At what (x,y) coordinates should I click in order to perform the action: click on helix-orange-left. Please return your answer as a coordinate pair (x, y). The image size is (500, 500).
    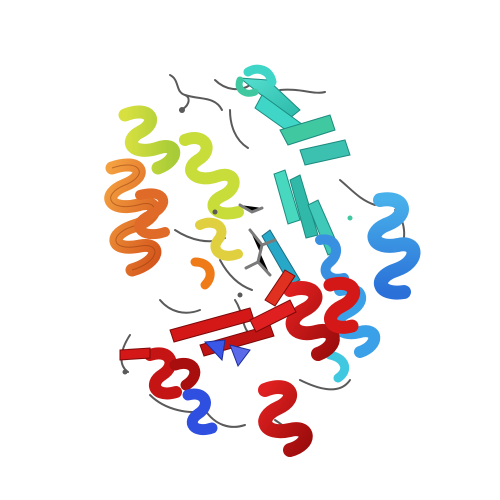
    Looking at the image, I should click on (159, 224).